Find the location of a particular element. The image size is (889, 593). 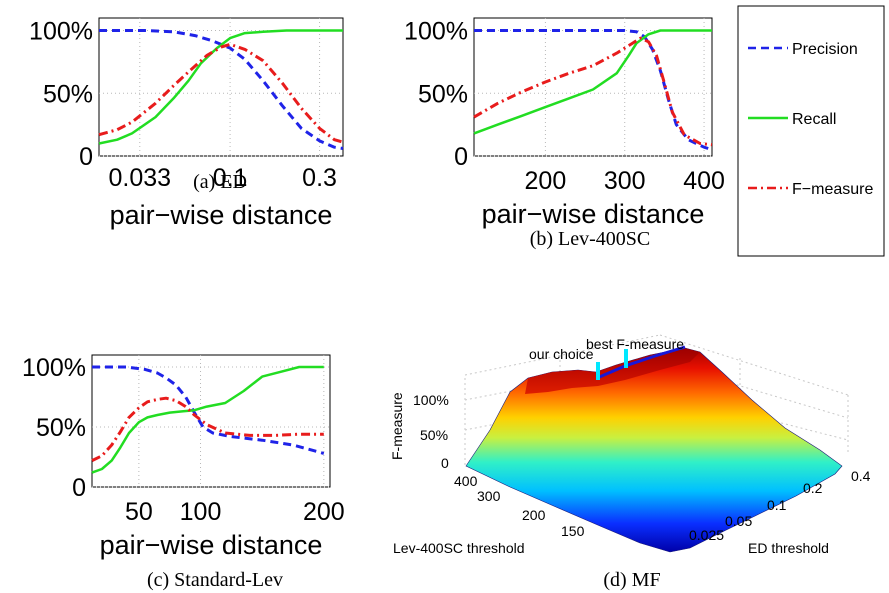

x-tick-0.033: 0.033 is located at coordinates (140, 178).